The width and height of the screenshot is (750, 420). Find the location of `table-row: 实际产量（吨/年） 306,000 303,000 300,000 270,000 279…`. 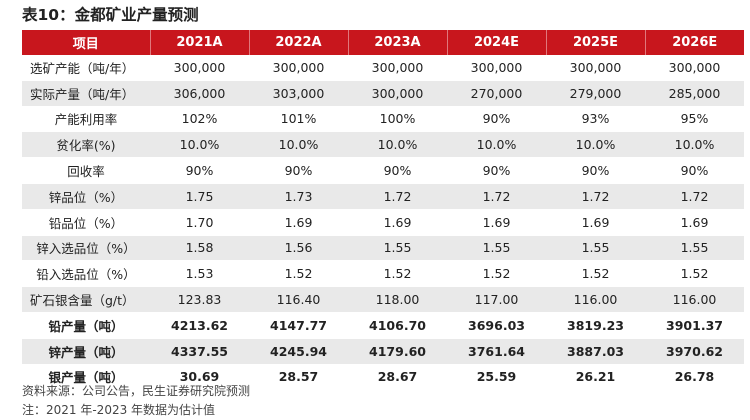

table-row: 实际产量（吨/年） 306,000 303,000 300,000 270,000 279… is located at coordinates (383, 93).